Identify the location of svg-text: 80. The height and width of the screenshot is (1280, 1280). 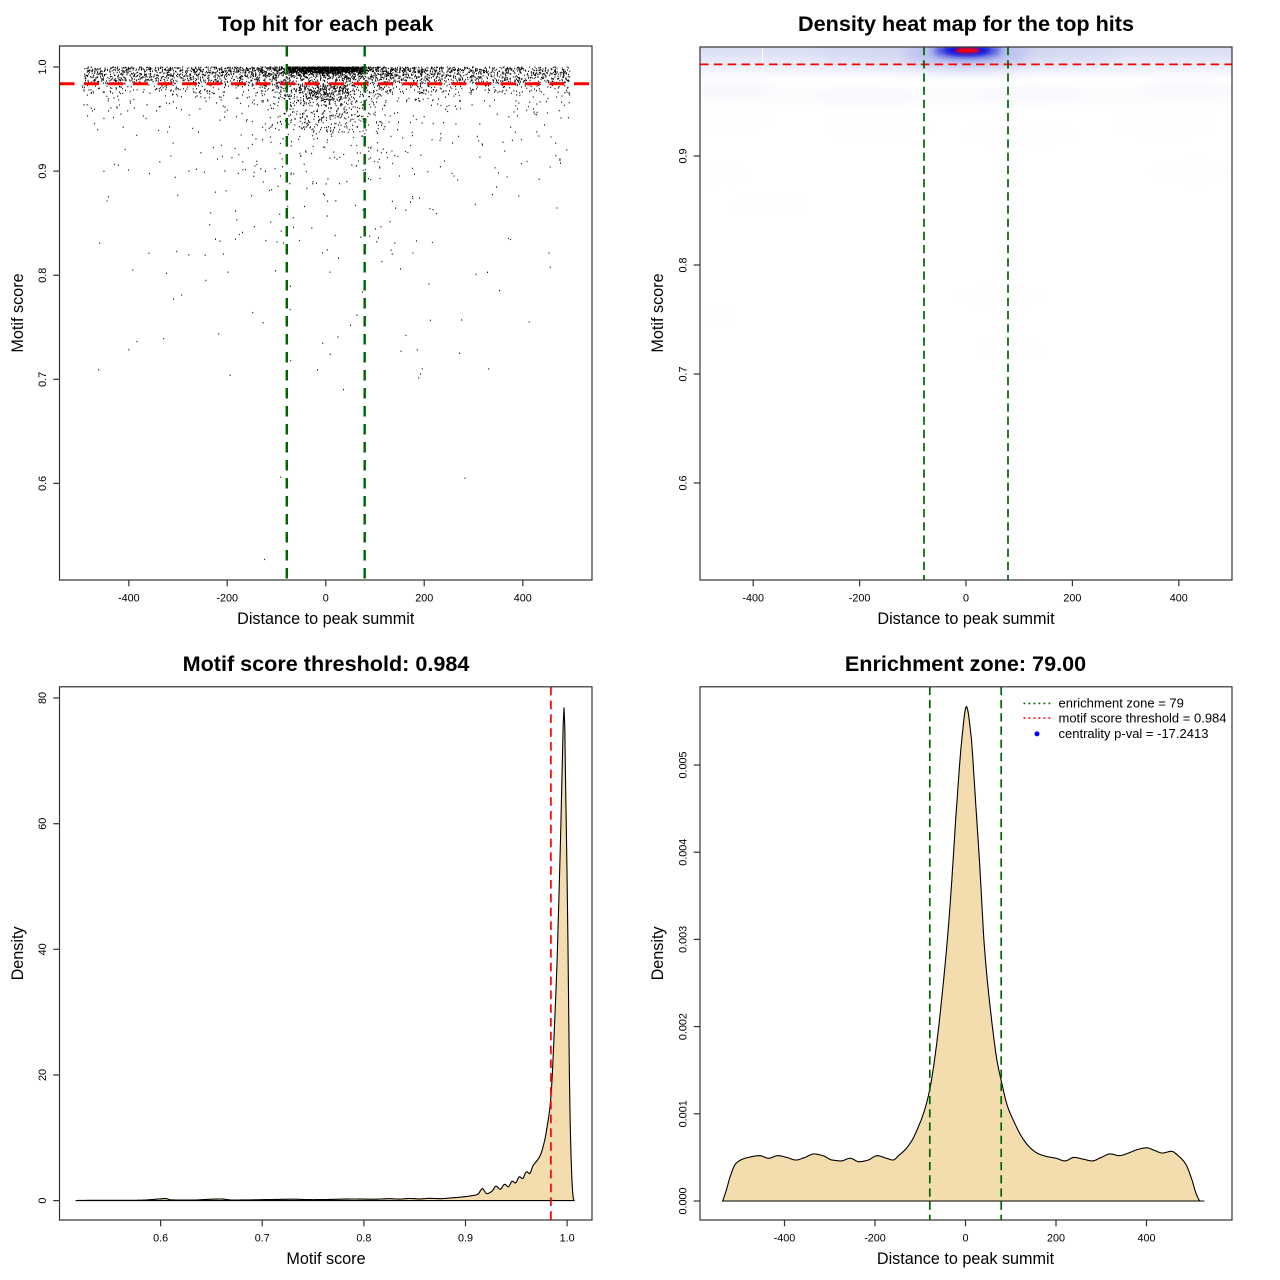
(43, 698).